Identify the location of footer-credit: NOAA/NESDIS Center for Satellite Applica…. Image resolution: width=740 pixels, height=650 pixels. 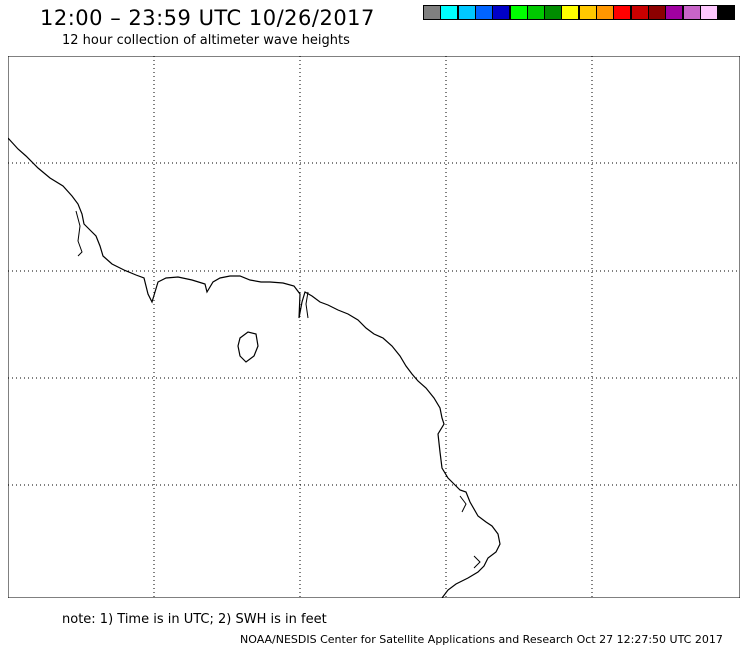
(481, 639).